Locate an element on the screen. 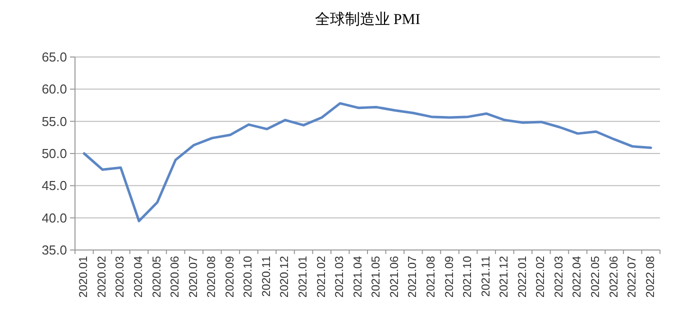 Image resolution: width=682 pixels, height=320 pixels. chart-title: 全球制造业 PMI is located at coordinates (367, 19).